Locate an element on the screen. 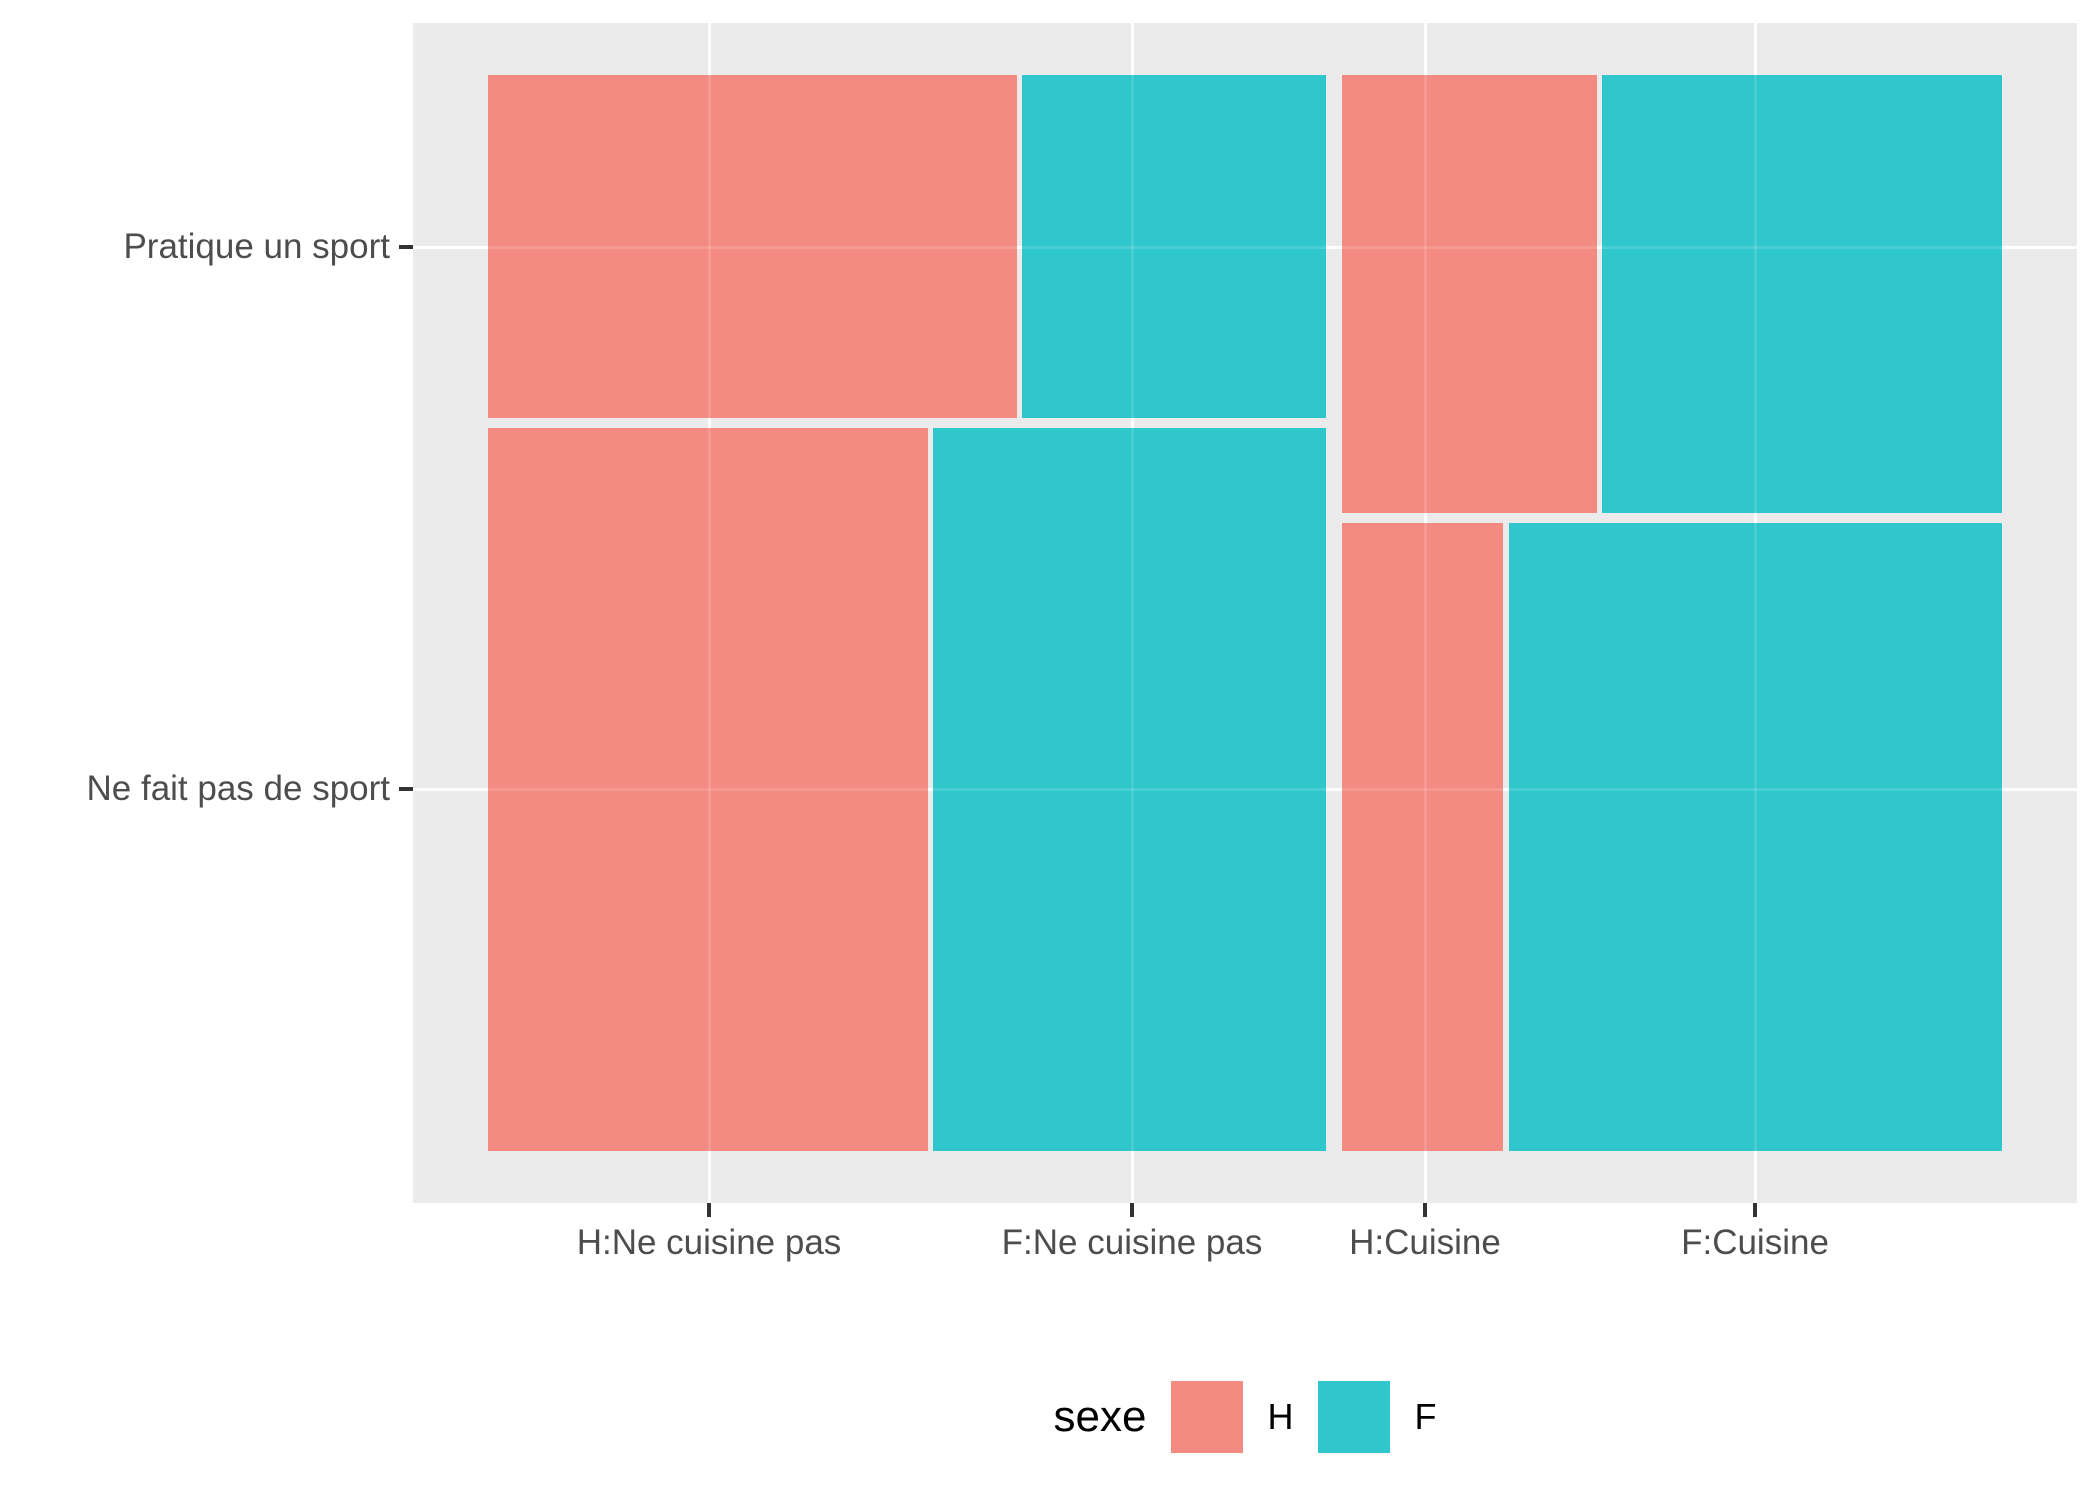 The width and height of the screenshot is (2100, 1500). mosaic-rect-h-cuisine-ne-fait-pas-de-sport is located at coordinates (1422, 837).